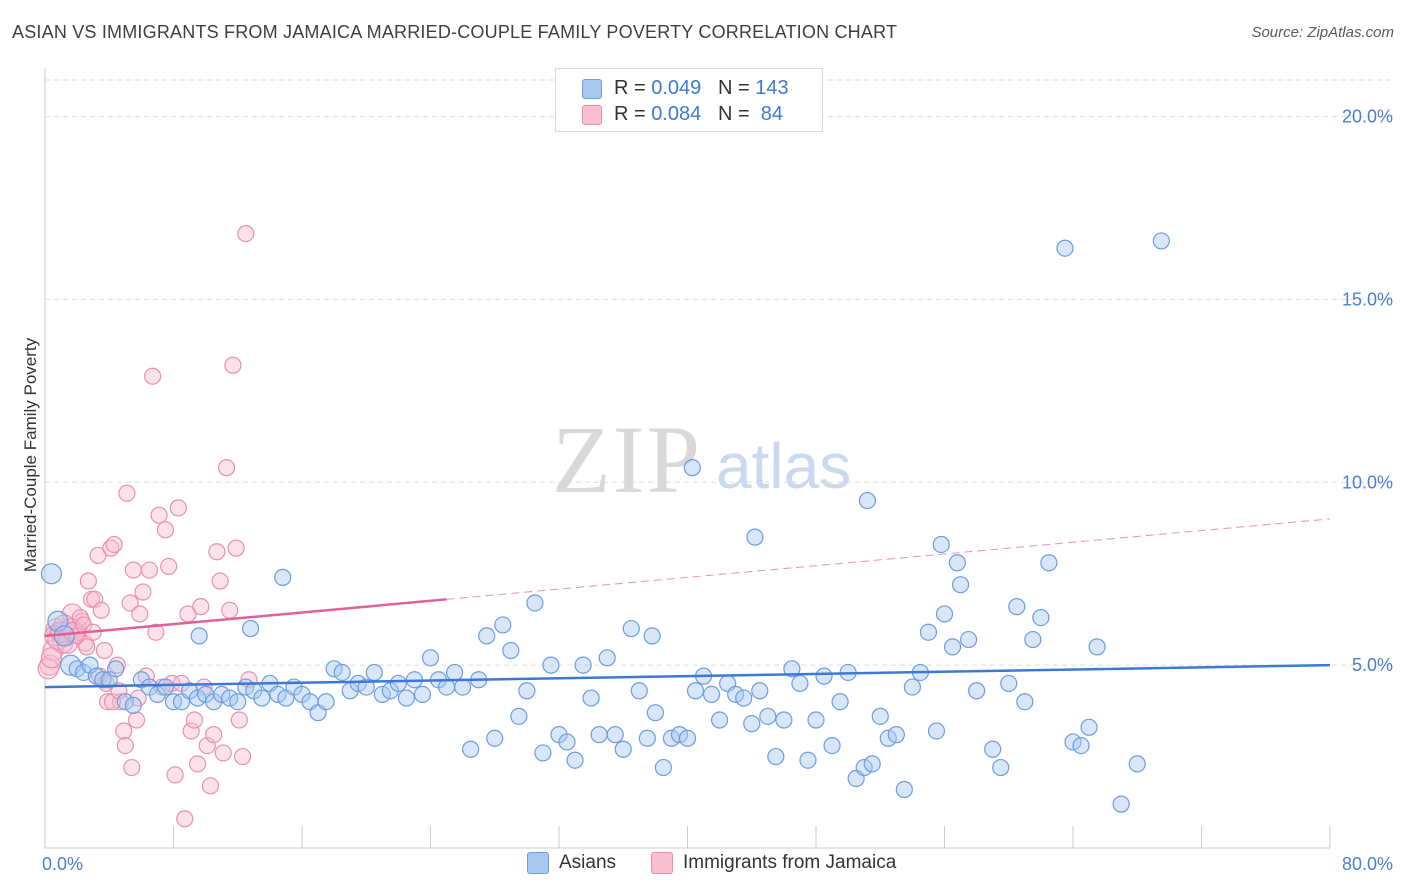 The image size is (1406, 892). Describe the element at coordinates (592, 89) in the screenshot. I see `asian-swatch` at that location.